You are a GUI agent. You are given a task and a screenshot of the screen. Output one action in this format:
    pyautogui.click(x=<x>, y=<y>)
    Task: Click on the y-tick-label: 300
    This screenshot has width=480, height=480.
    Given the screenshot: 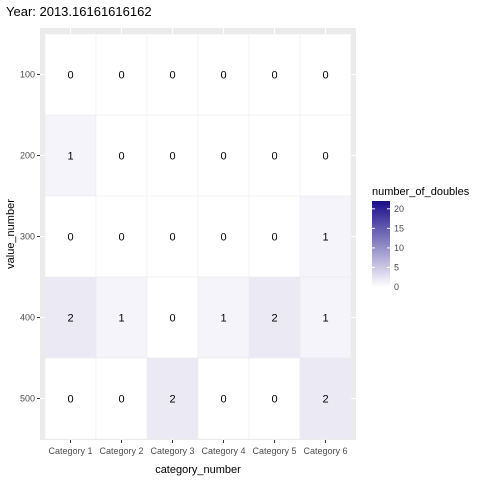 What is the action you would take?
    pyautogui.click(x=27, y=237)
    